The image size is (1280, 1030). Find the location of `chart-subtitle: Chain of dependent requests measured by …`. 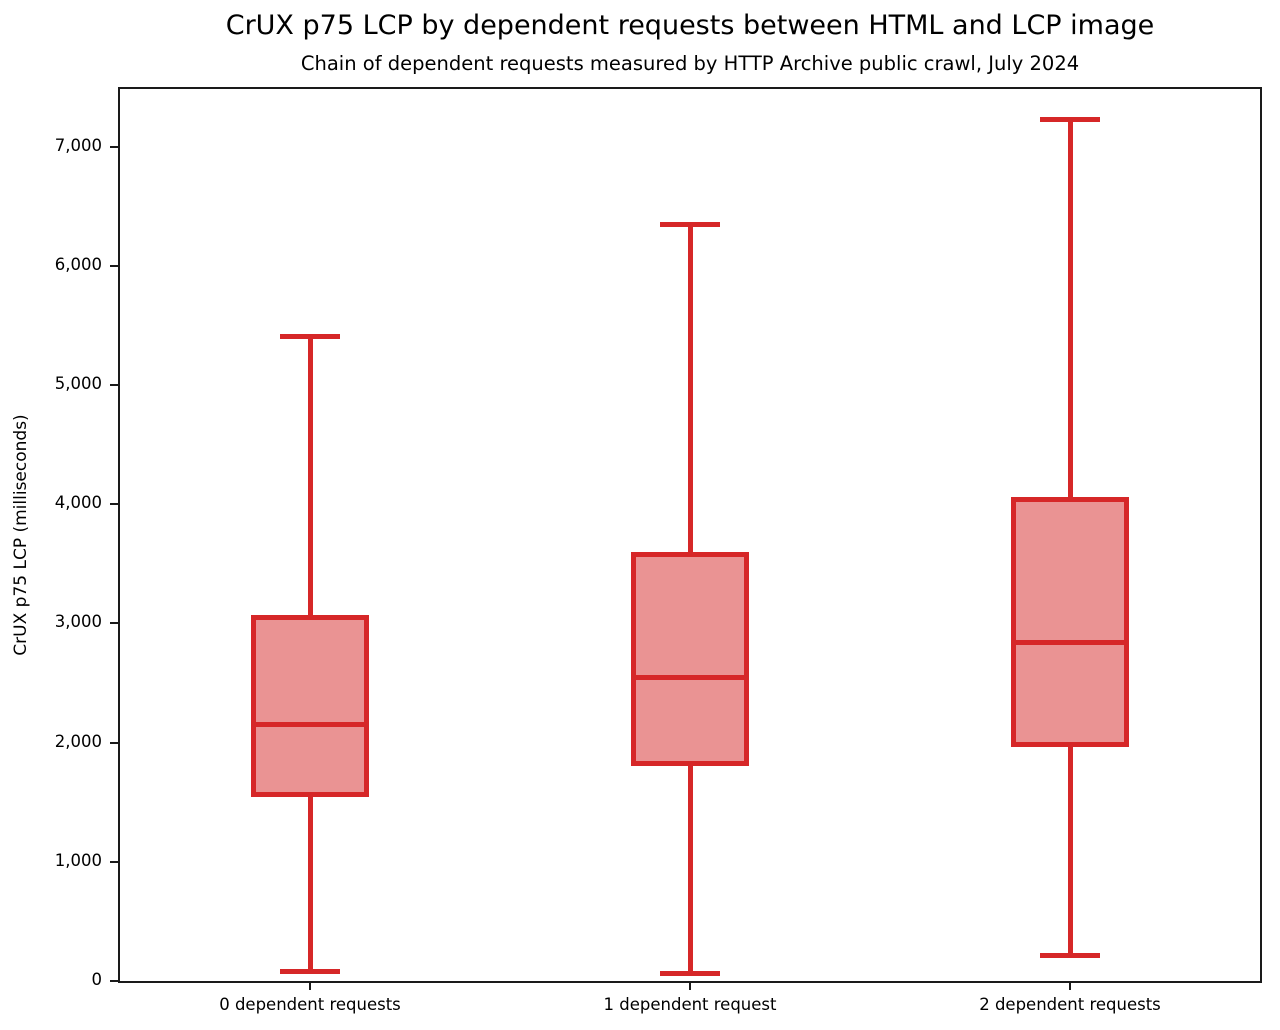

chart-subtitle: Chain of dependent requests measured by … is located at coordinates (690, 63).